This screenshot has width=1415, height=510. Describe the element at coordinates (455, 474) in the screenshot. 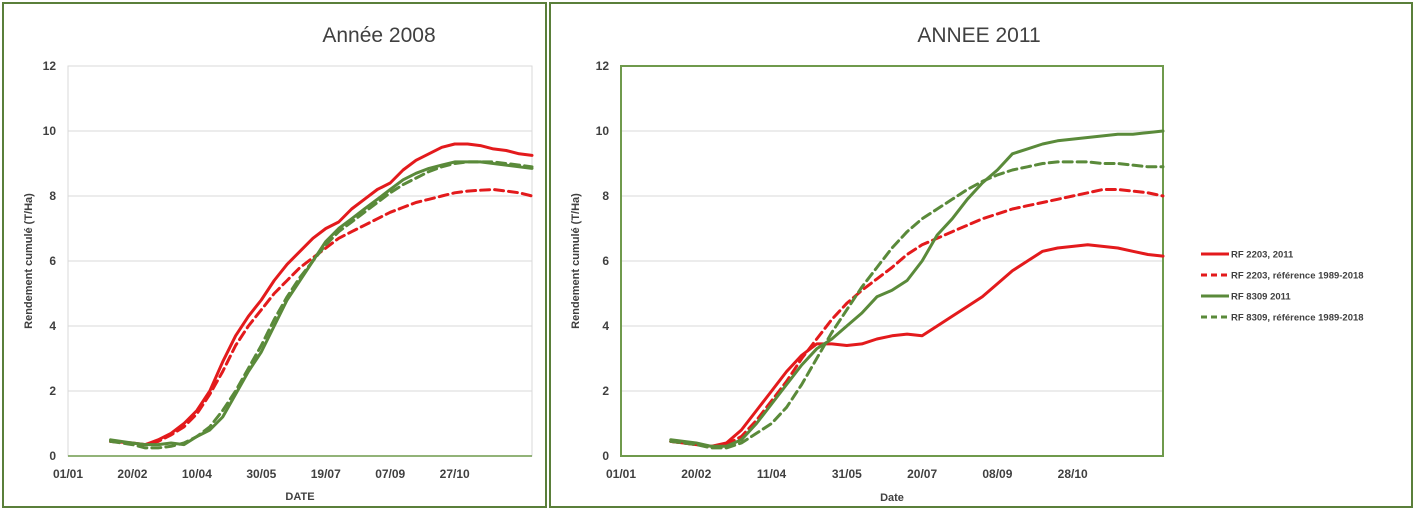

I see `x-tick-label: 27/10` at that location.